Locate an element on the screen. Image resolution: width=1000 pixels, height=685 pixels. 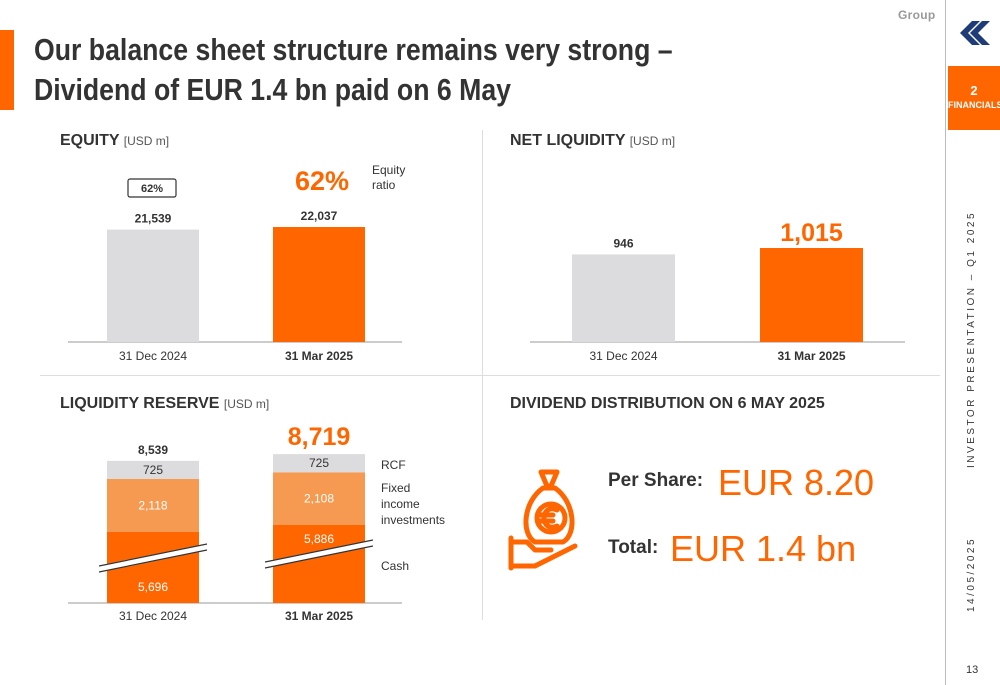
liquidity-reserve-segment-label: 5,696 is located at coordinates (153, 587).